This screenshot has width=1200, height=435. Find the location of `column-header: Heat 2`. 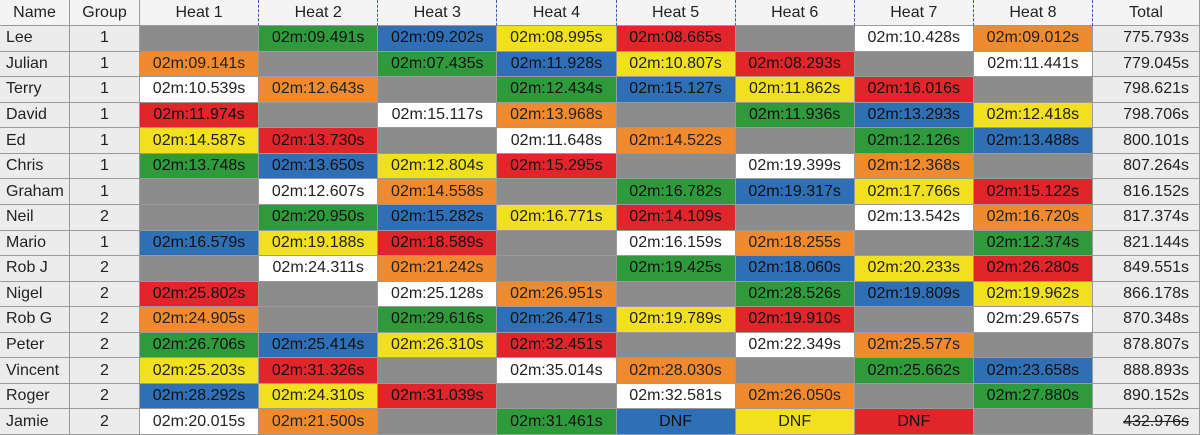

column-header: Heat 2 is located at coordinates (319, 13).